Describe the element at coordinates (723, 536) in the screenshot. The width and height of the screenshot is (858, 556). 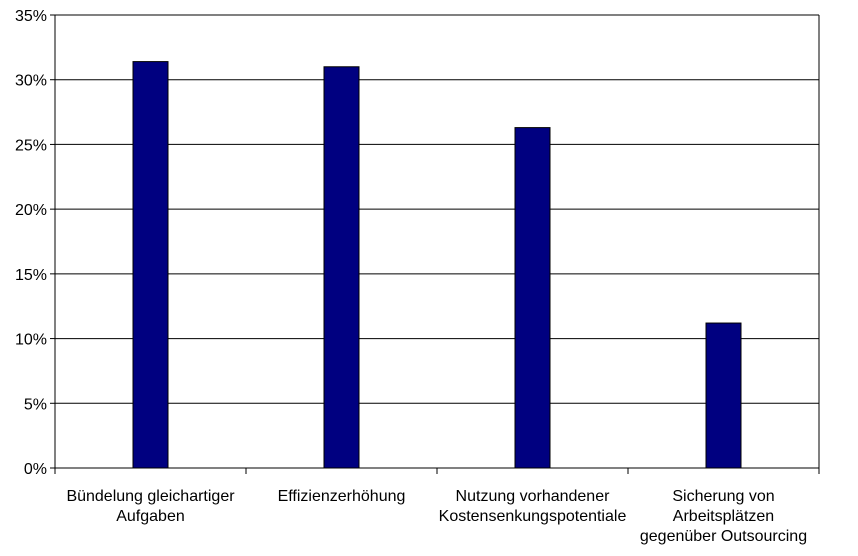
I see `x-category-label-line: gegenüber Outsourcing` at that location.